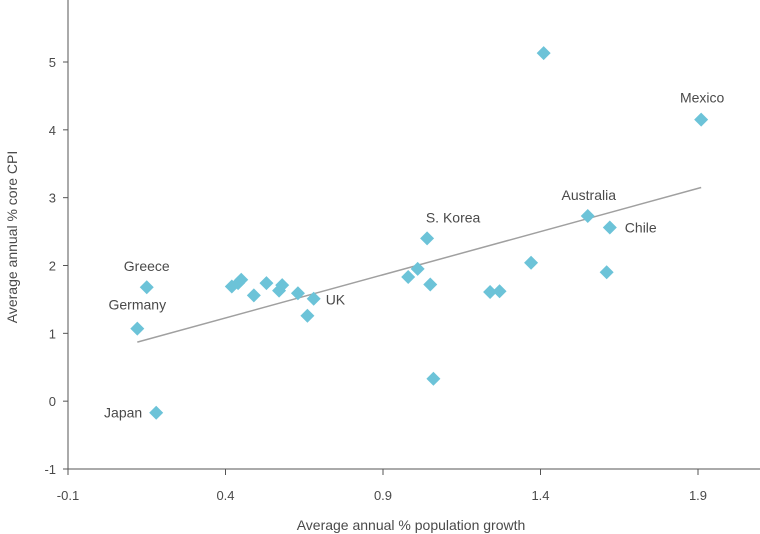 The height and width of the screenshot is (534, 760). What do you see at coordinates (411, 525) in the screenshot?
I see `x-axis-title: Average annual % population growth` at bounding box center [411, 525].